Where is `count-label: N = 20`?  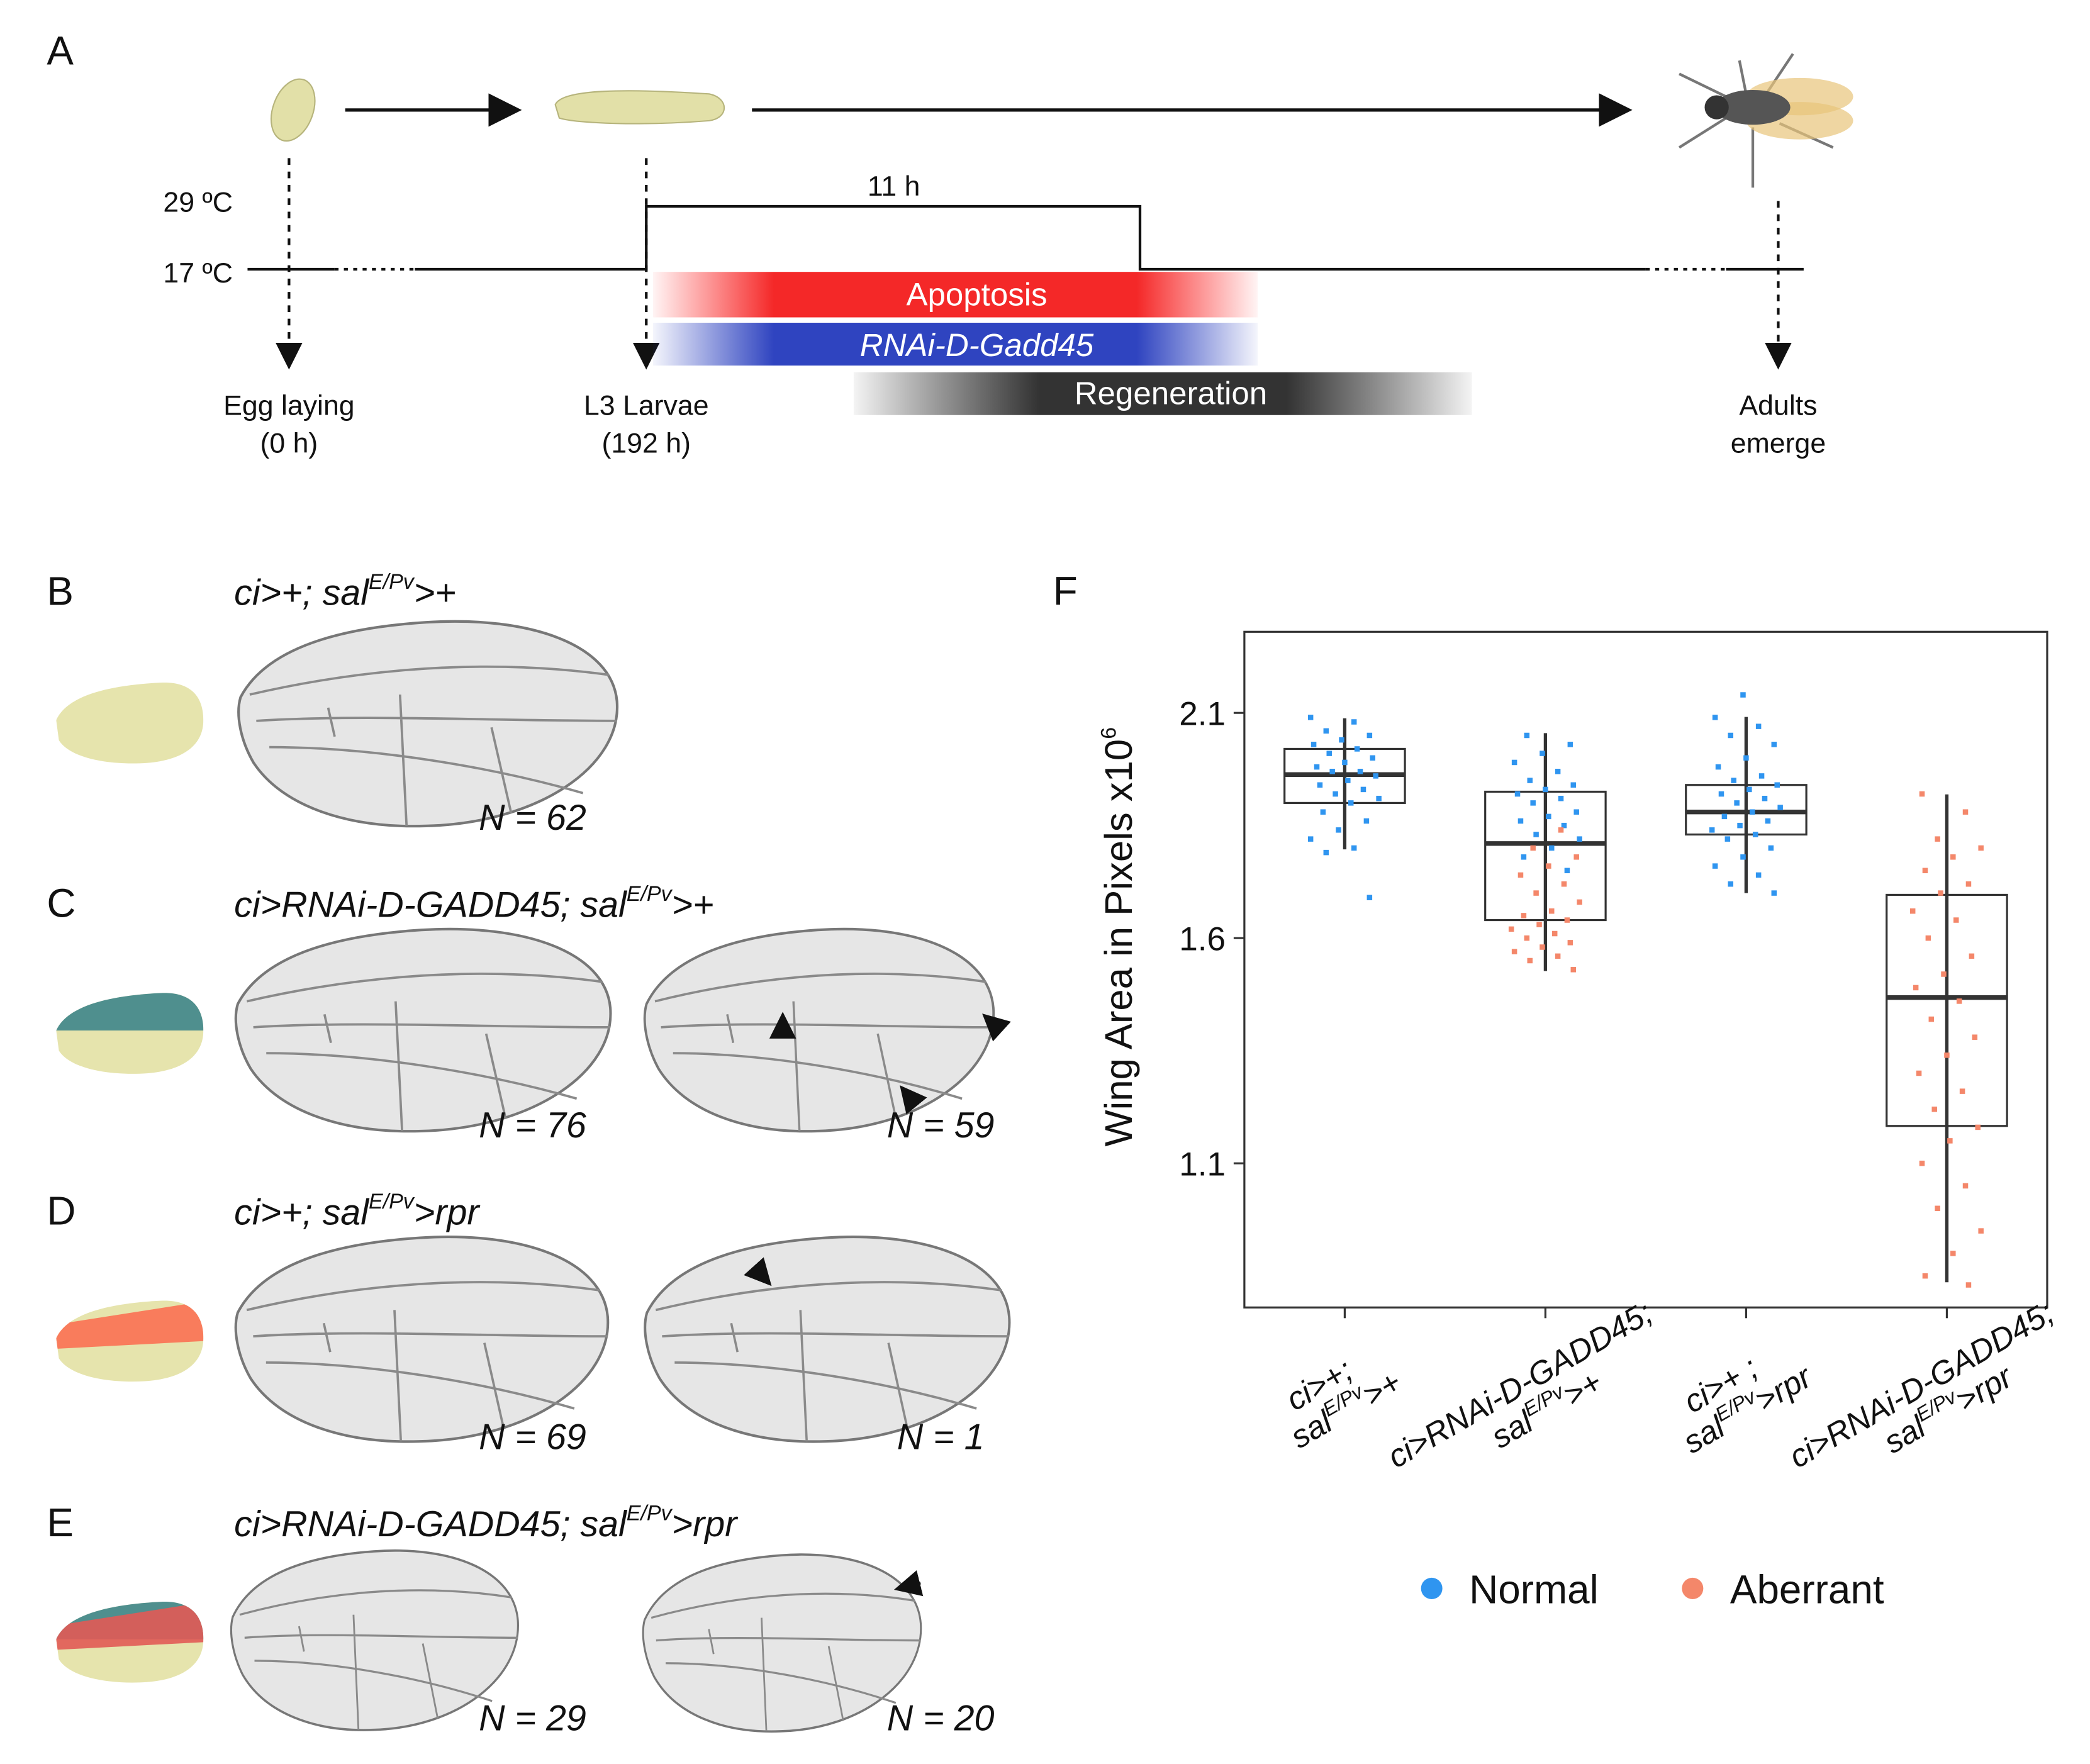 count-label: N = 20 is located at coordinates (941, 1718).